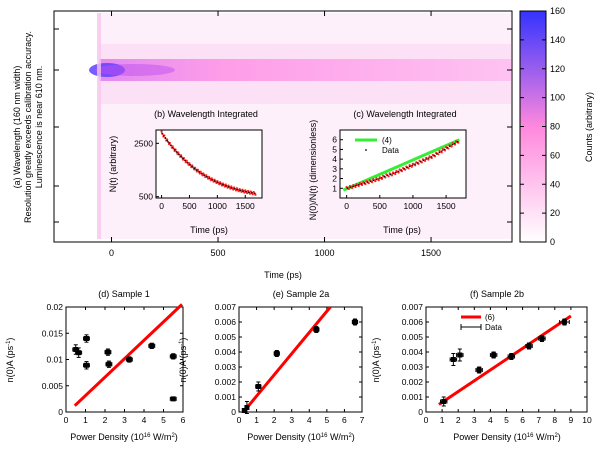 The width and height of the screenshot is (600, 454). Describe the element at coordinates (10, 360) in the screenshot. I see `panel-d-y-label: n(0)A (ps-1)` at that location.